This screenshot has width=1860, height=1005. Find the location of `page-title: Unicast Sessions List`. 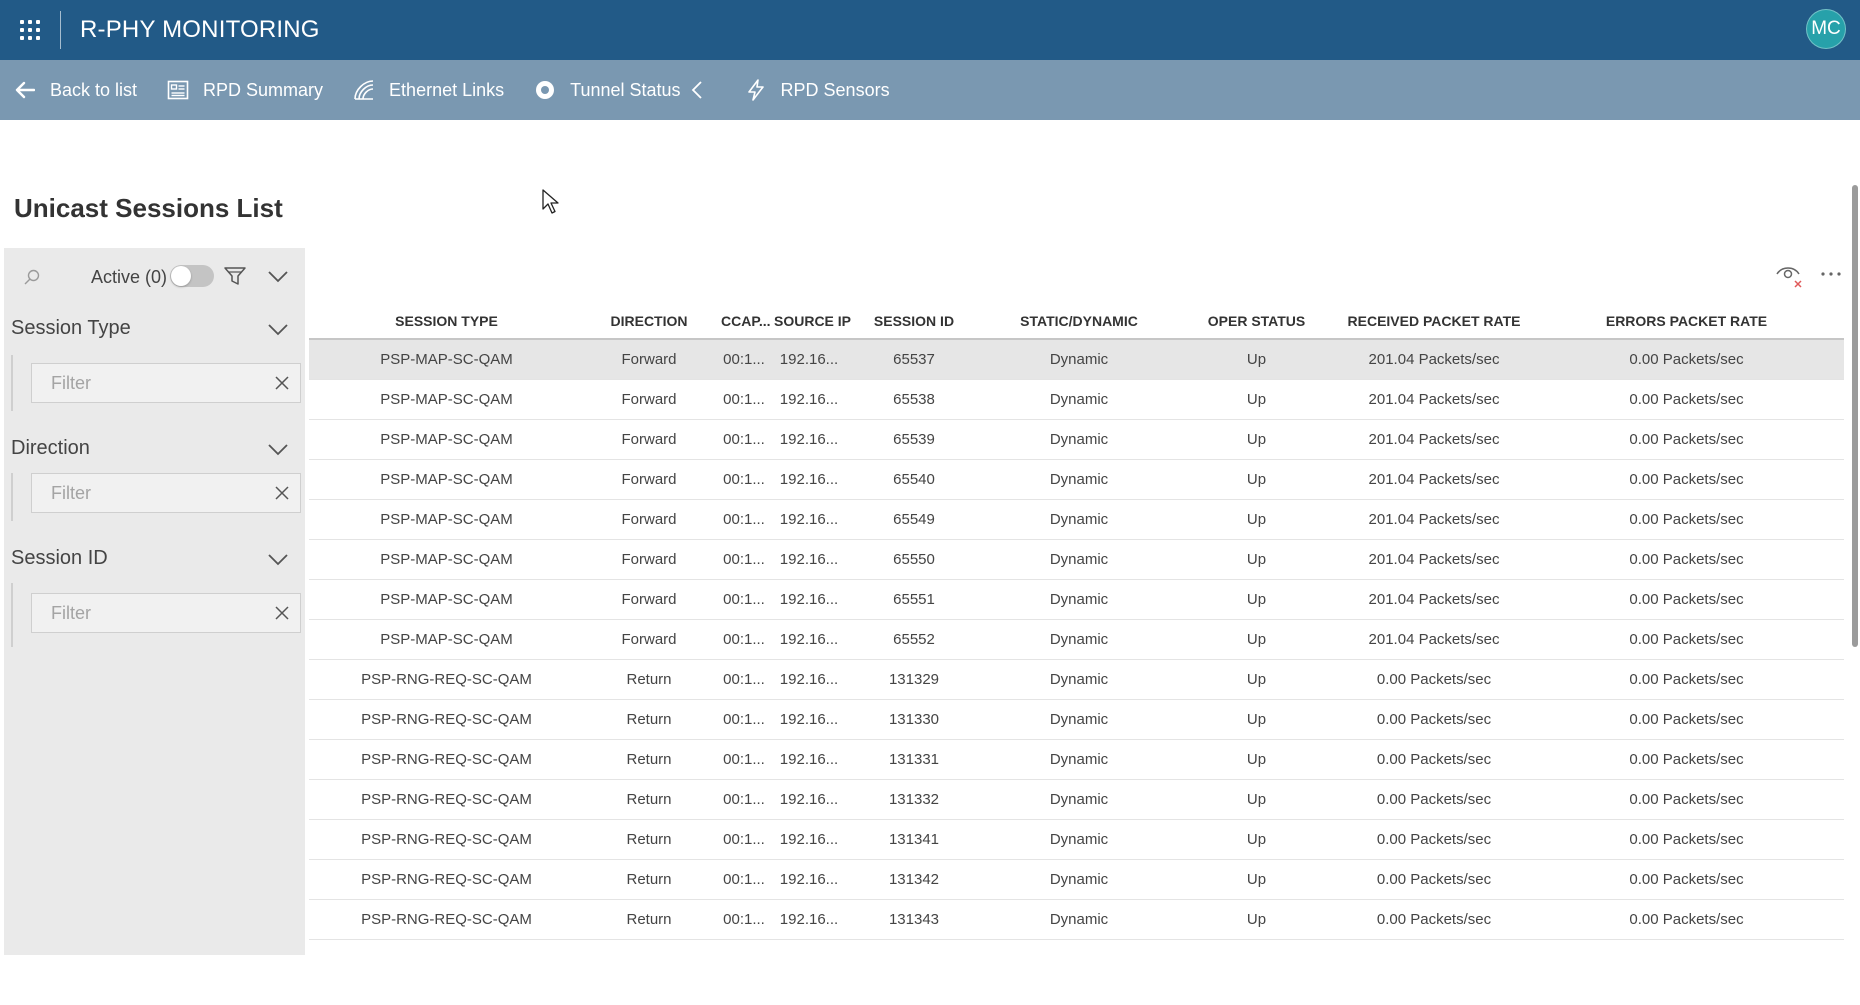

page-title: Unicast Sessions List is located at coordinates (148, 208).